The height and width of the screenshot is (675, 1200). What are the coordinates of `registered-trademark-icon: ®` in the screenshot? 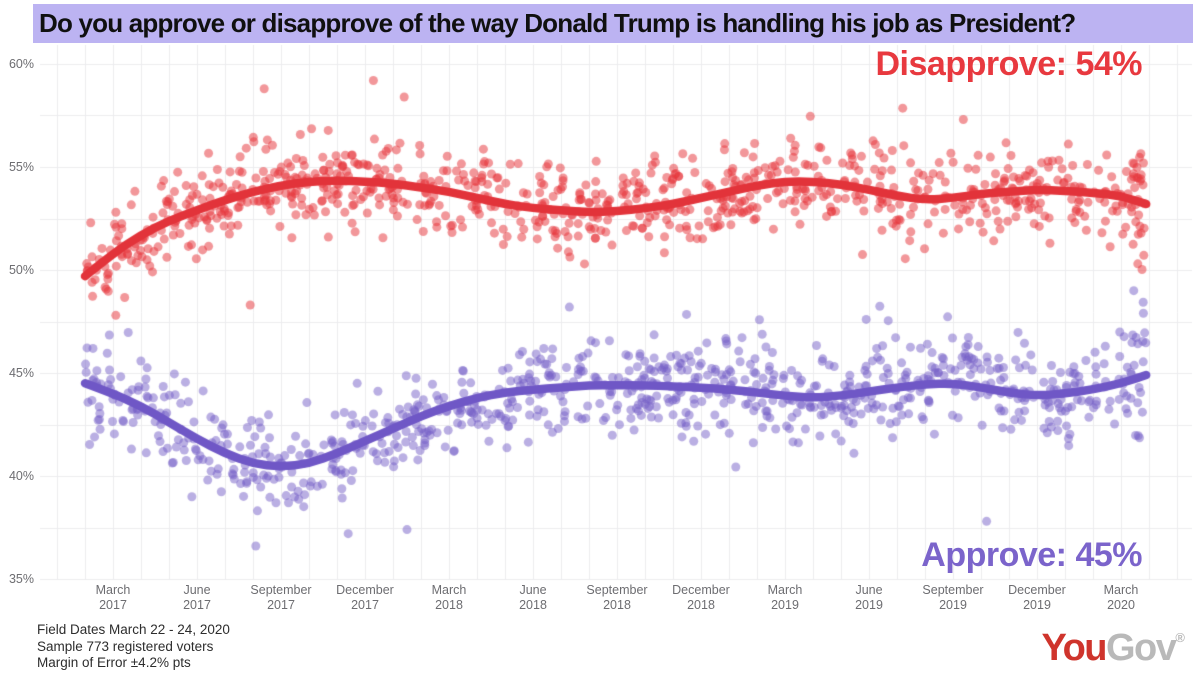 It's located at (1180, 637).